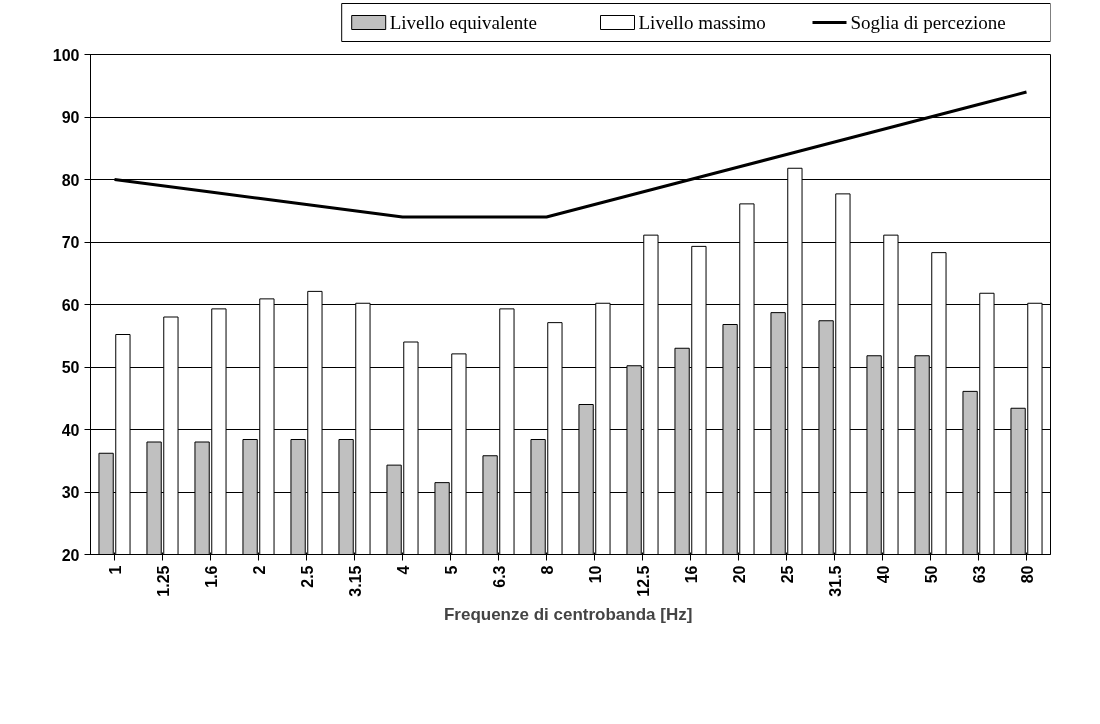 This screenshot has width=1100, height=724. Describe the element at coordinates (835, 581) in the screenshot. I see `x-tick-label: 31.5` at that location.